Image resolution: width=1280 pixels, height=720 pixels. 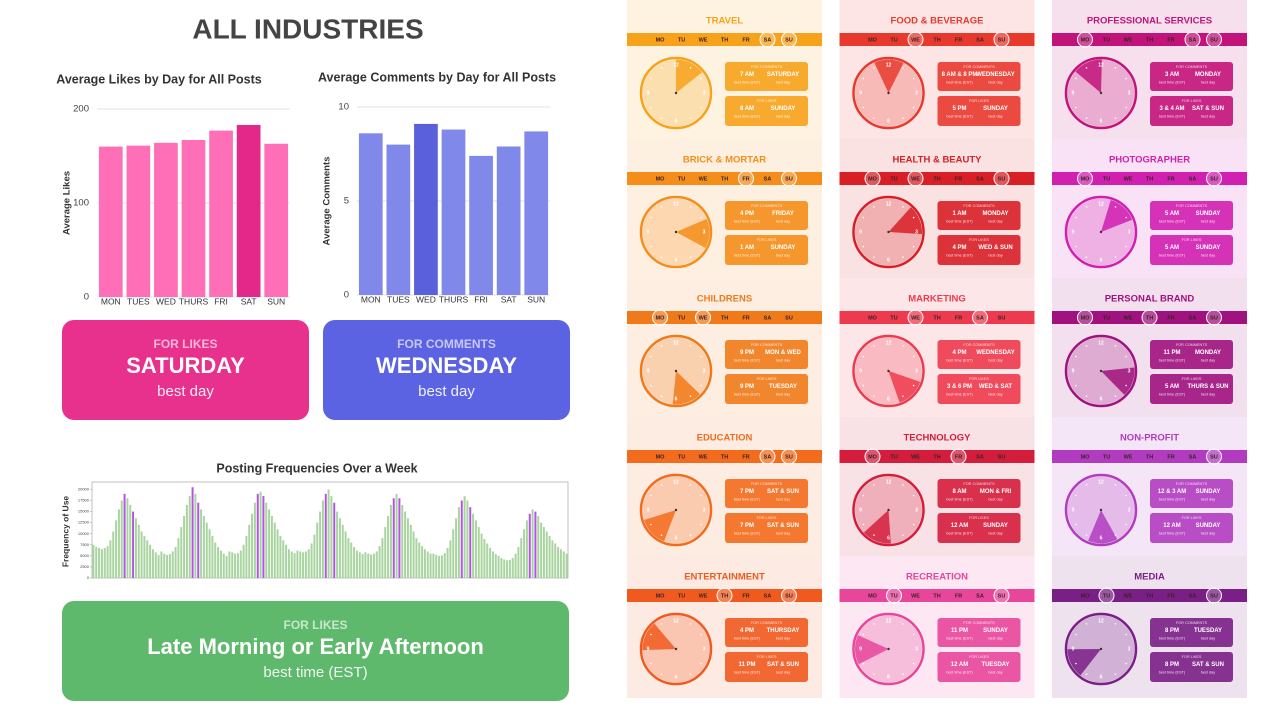 I want to click on best-time: 5 AM, so click(x=1172, y=214).